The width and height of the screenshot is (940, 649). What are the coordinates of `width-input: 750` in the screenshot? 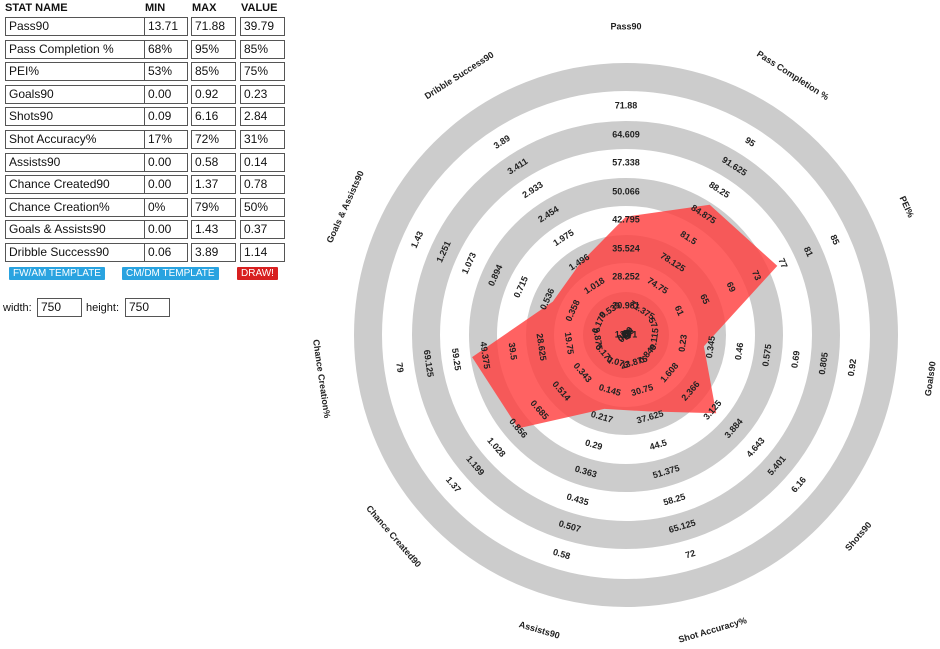 It's located at (59, 307).